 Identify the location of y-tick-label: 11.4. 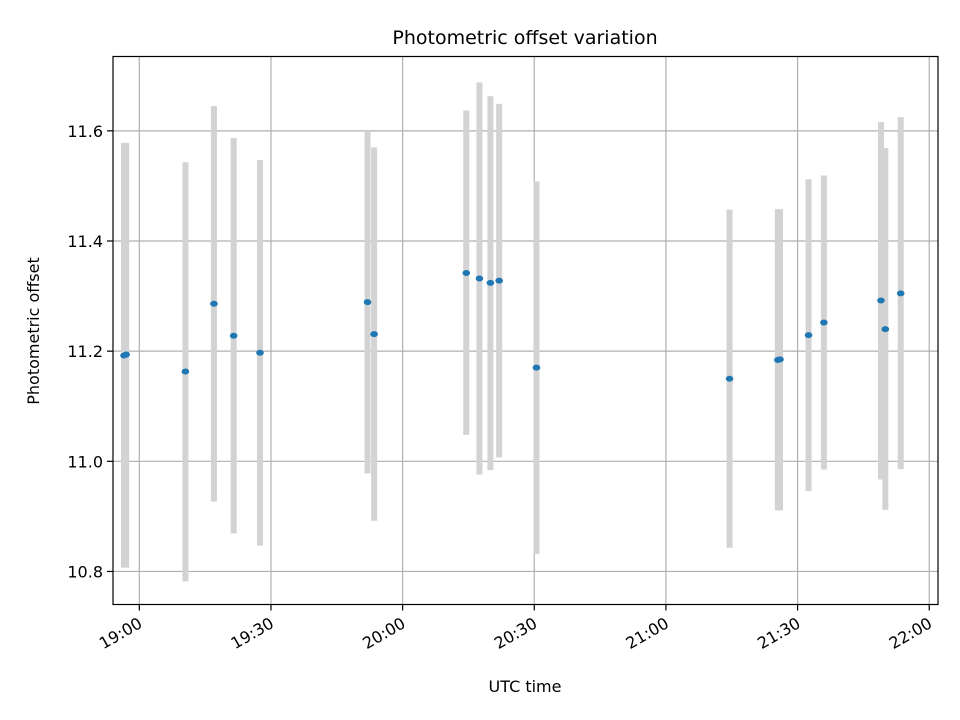
(85, 241).